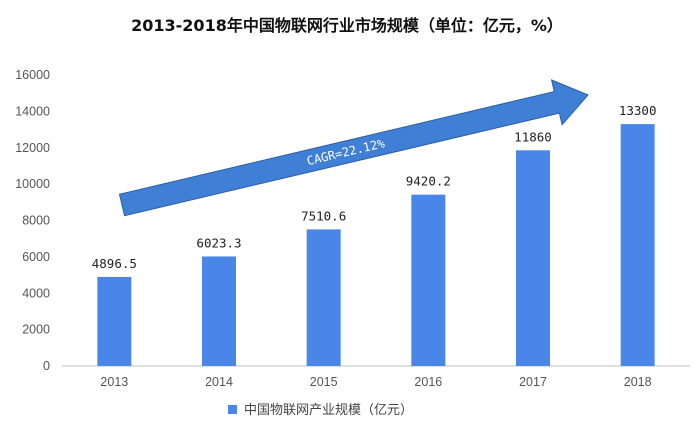 This screenshot has width=695, height=433. I want to click on data-label: 6023.3, so click(218, 242).